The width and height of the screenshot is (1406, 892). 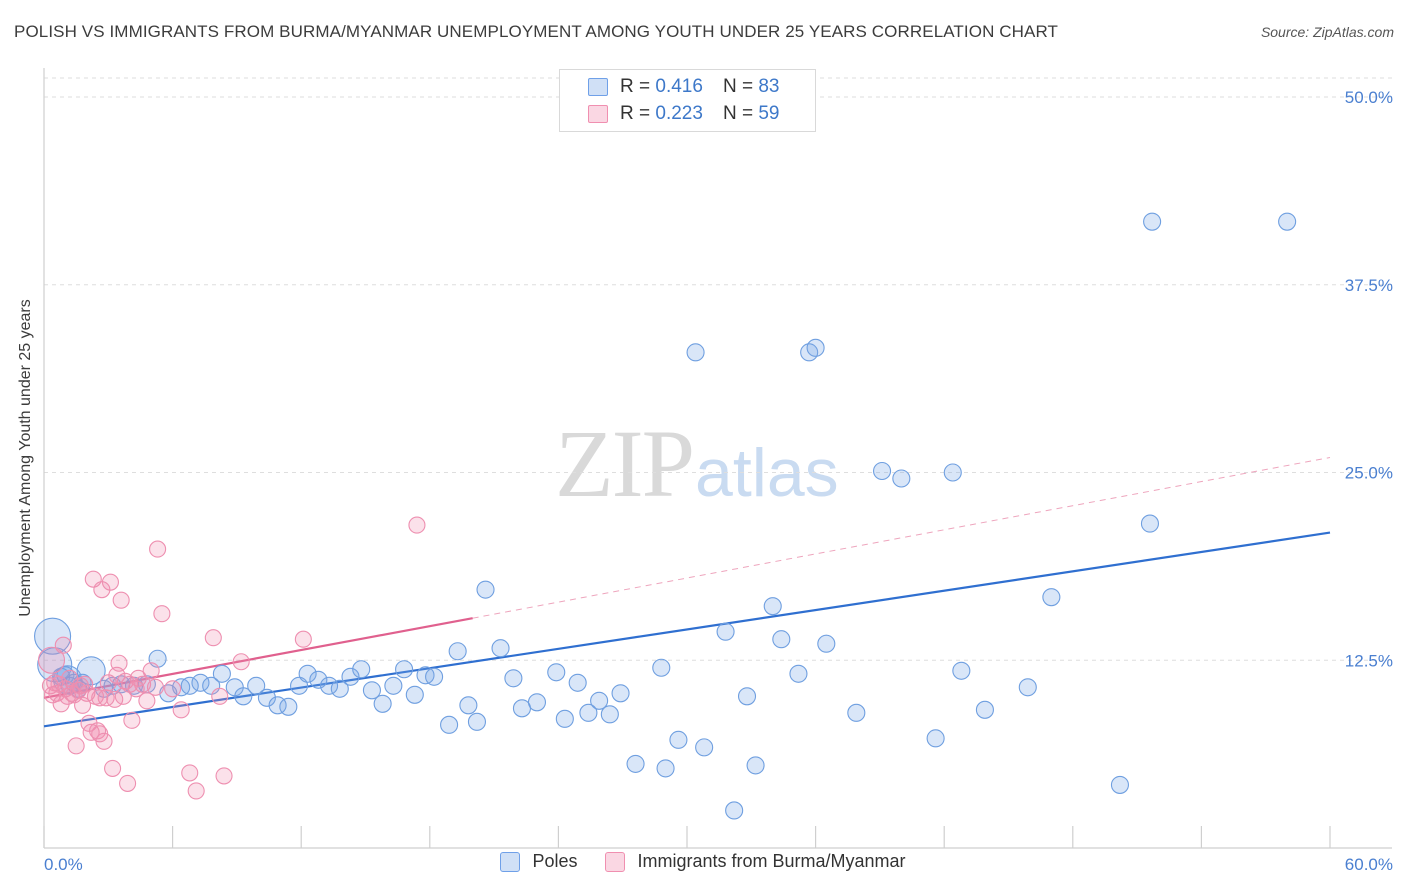 I want to click on legend-box: R = 0.416 N = 83 R = 0.223 N = 59, so click(x=687, y=100).